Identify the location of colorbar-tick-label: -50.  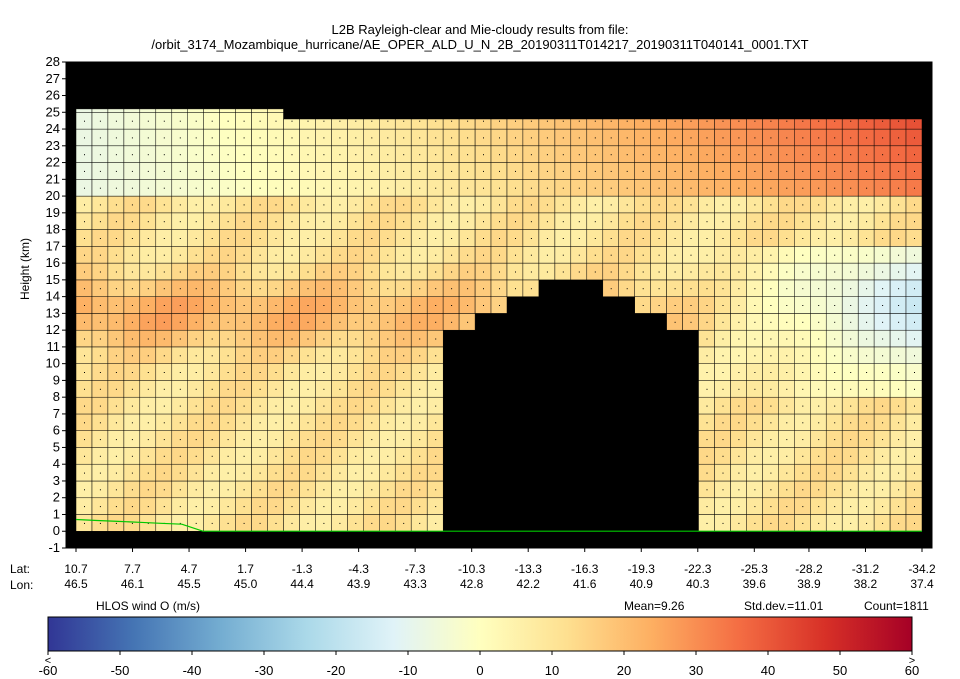
(120, 670).